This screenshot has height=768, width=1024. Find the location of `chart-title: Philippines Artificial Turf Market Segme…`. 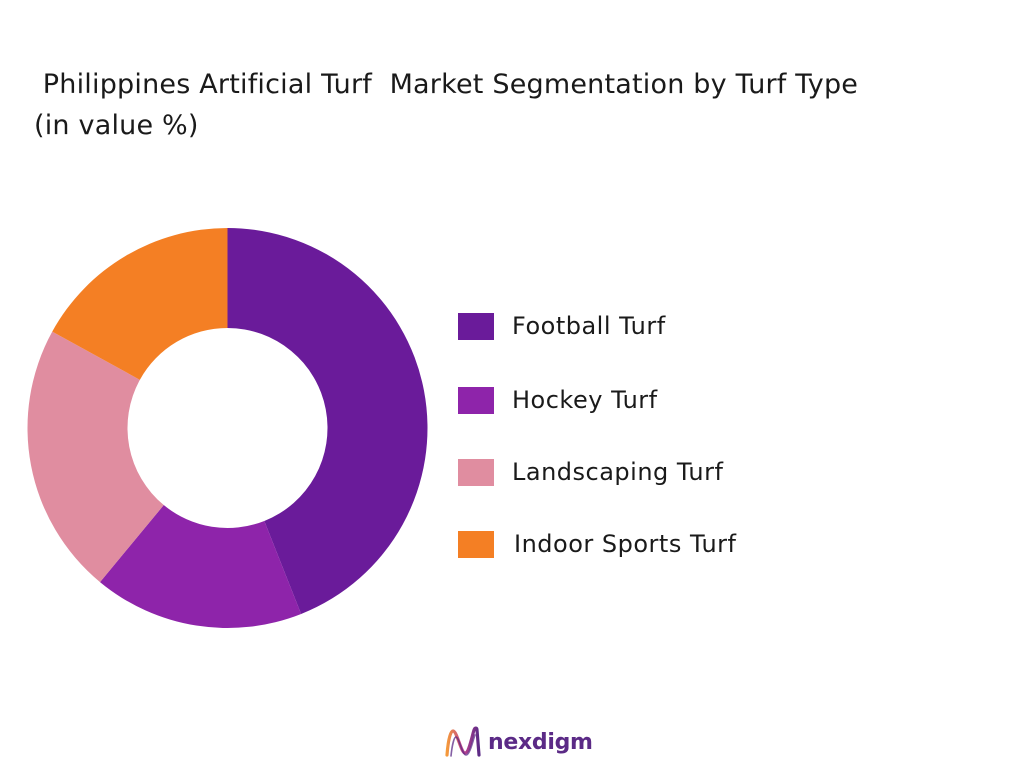

chart-title: Philippines Artificial Turf Market Segme… is located at coordinates (446, 105).